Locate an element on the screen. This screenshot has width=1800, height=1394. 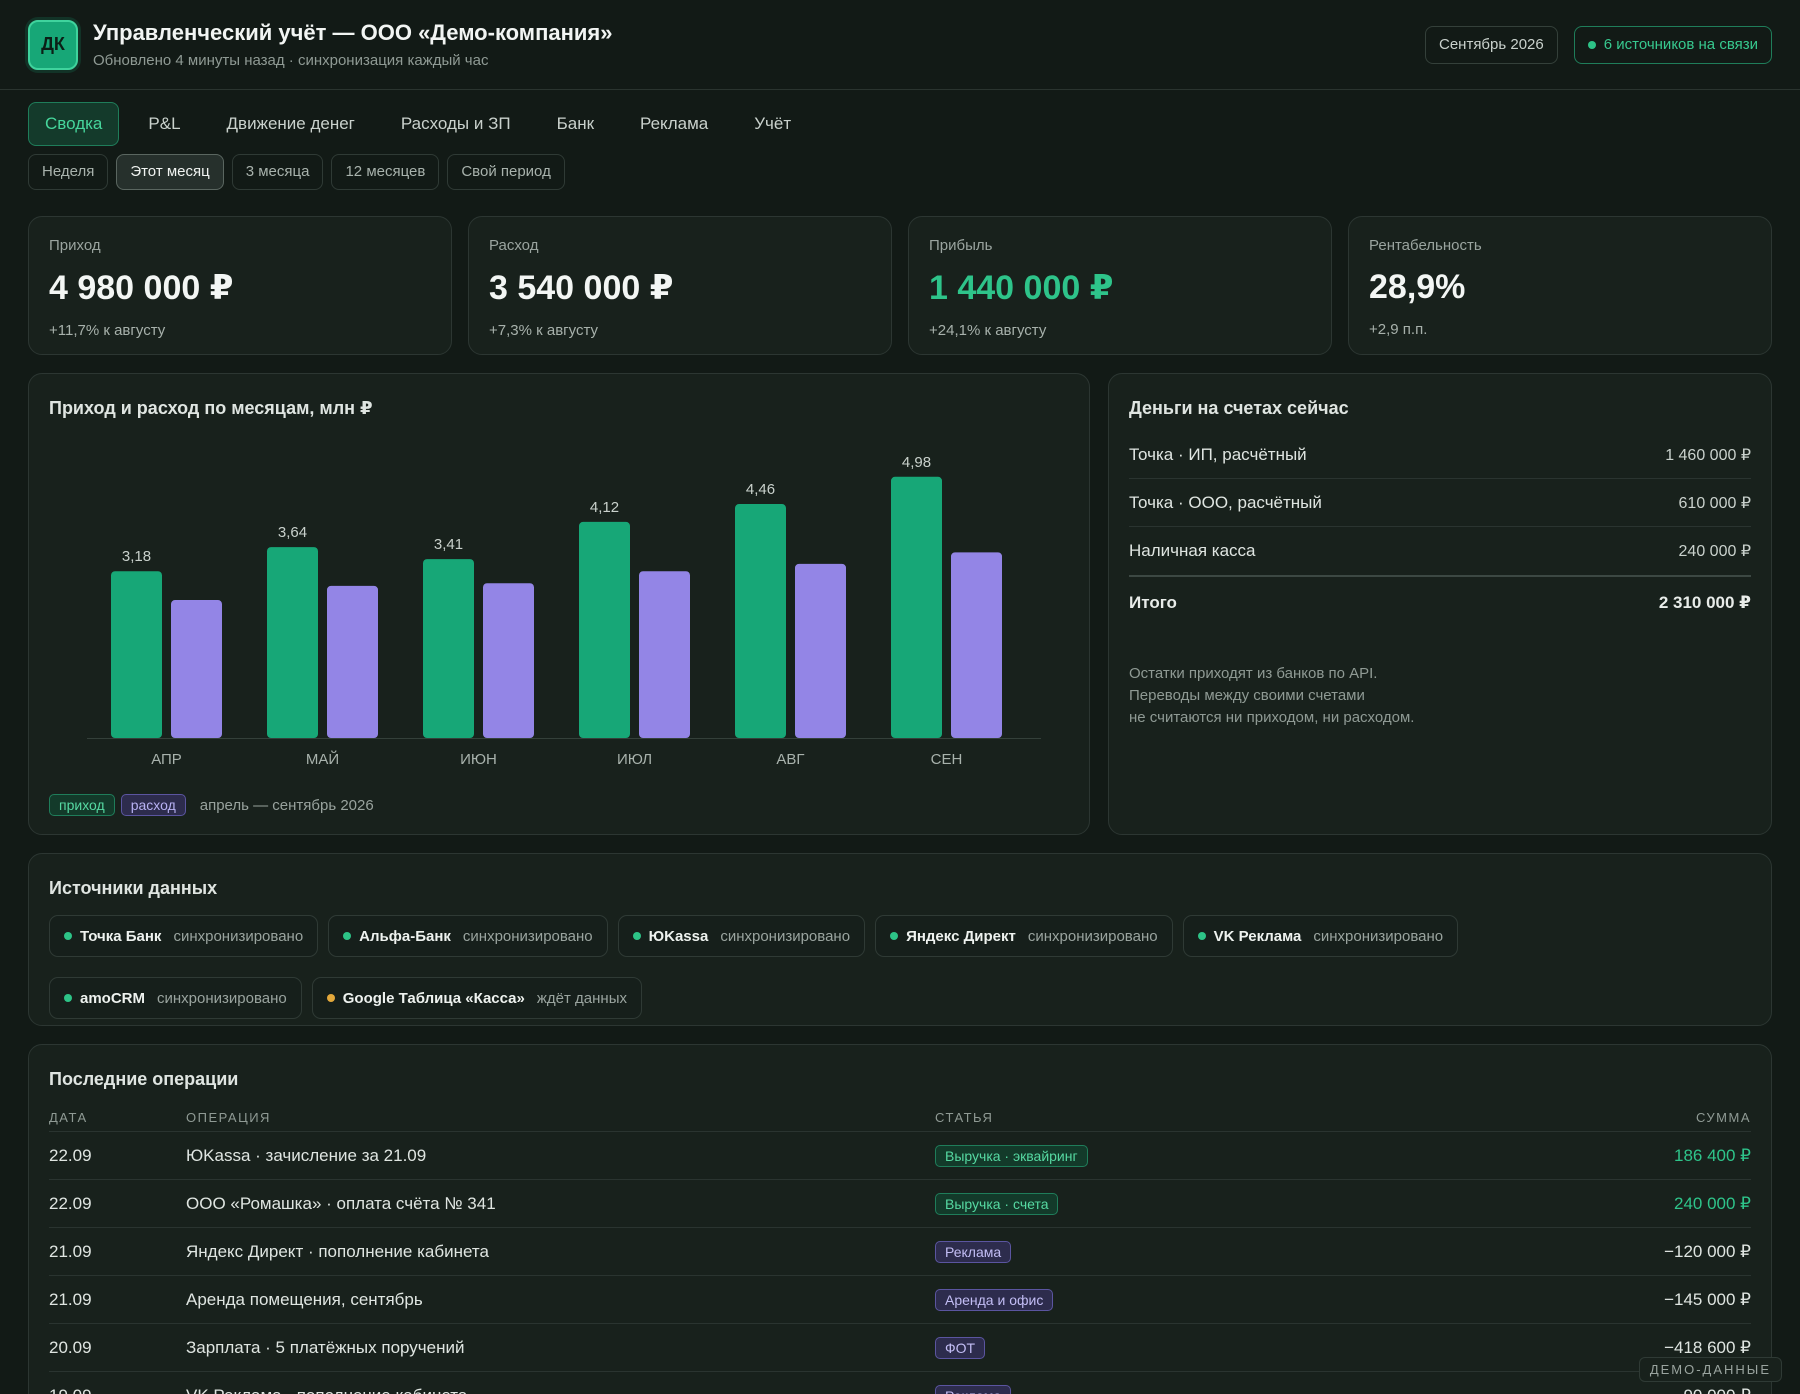
category-tag: Аренда и офис is located at coordinates (994, 1299).